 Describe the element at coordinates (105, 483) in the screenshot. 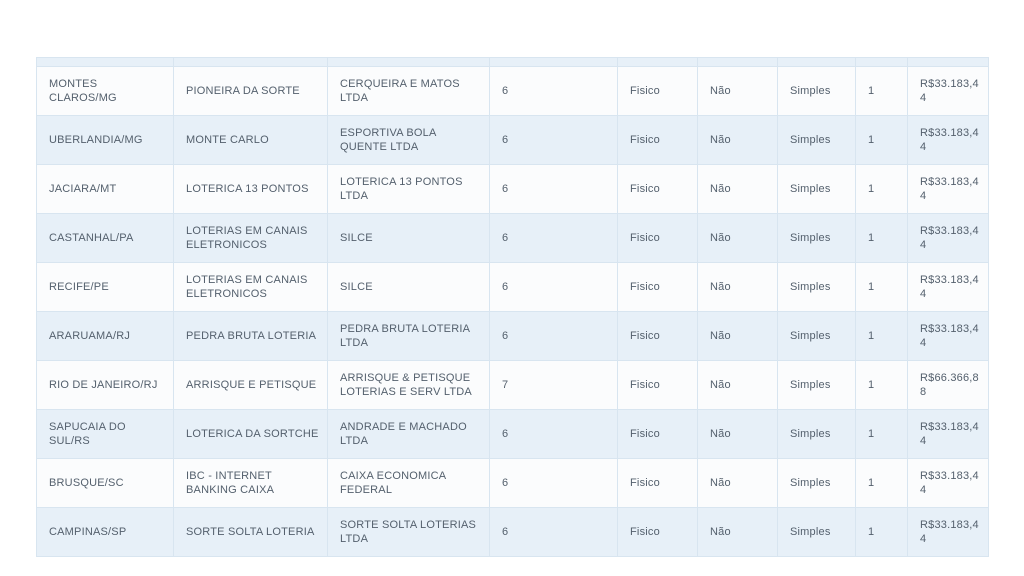

I see `table-cell: BRUSQUE/SC` at that location.